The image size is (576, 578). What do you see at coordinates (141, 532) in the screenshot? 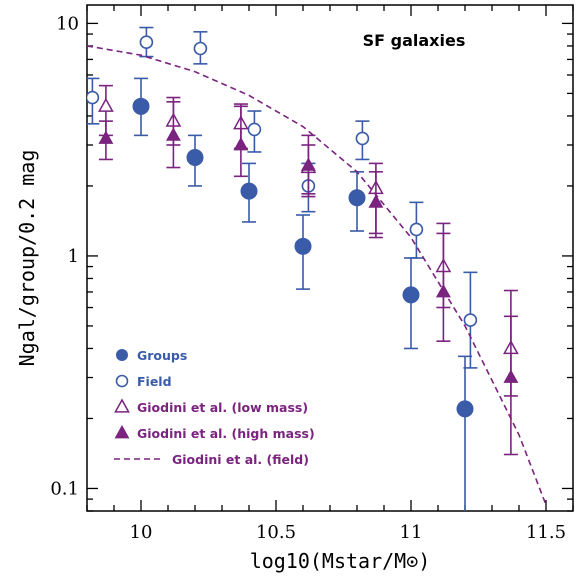
I see `x-tick-label: 10` at bounding box center [141, 532].